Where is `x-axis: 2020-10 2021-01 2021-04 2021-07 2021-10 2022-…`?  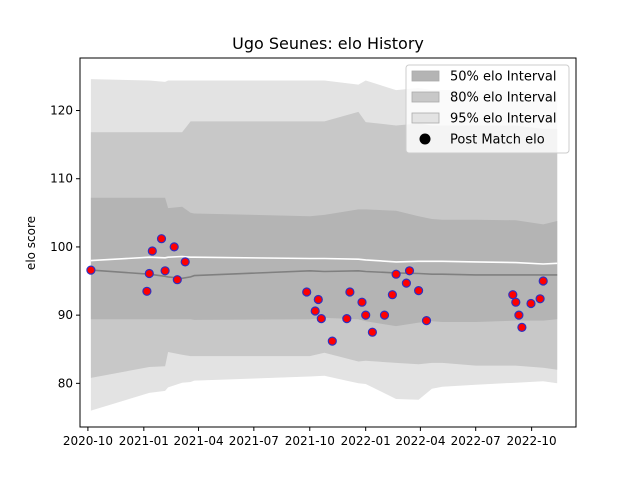
x-axis: 2020-10 2021-01 2021-04 2021-07 2021-10 2022-… is located at coordinates (310, 437).